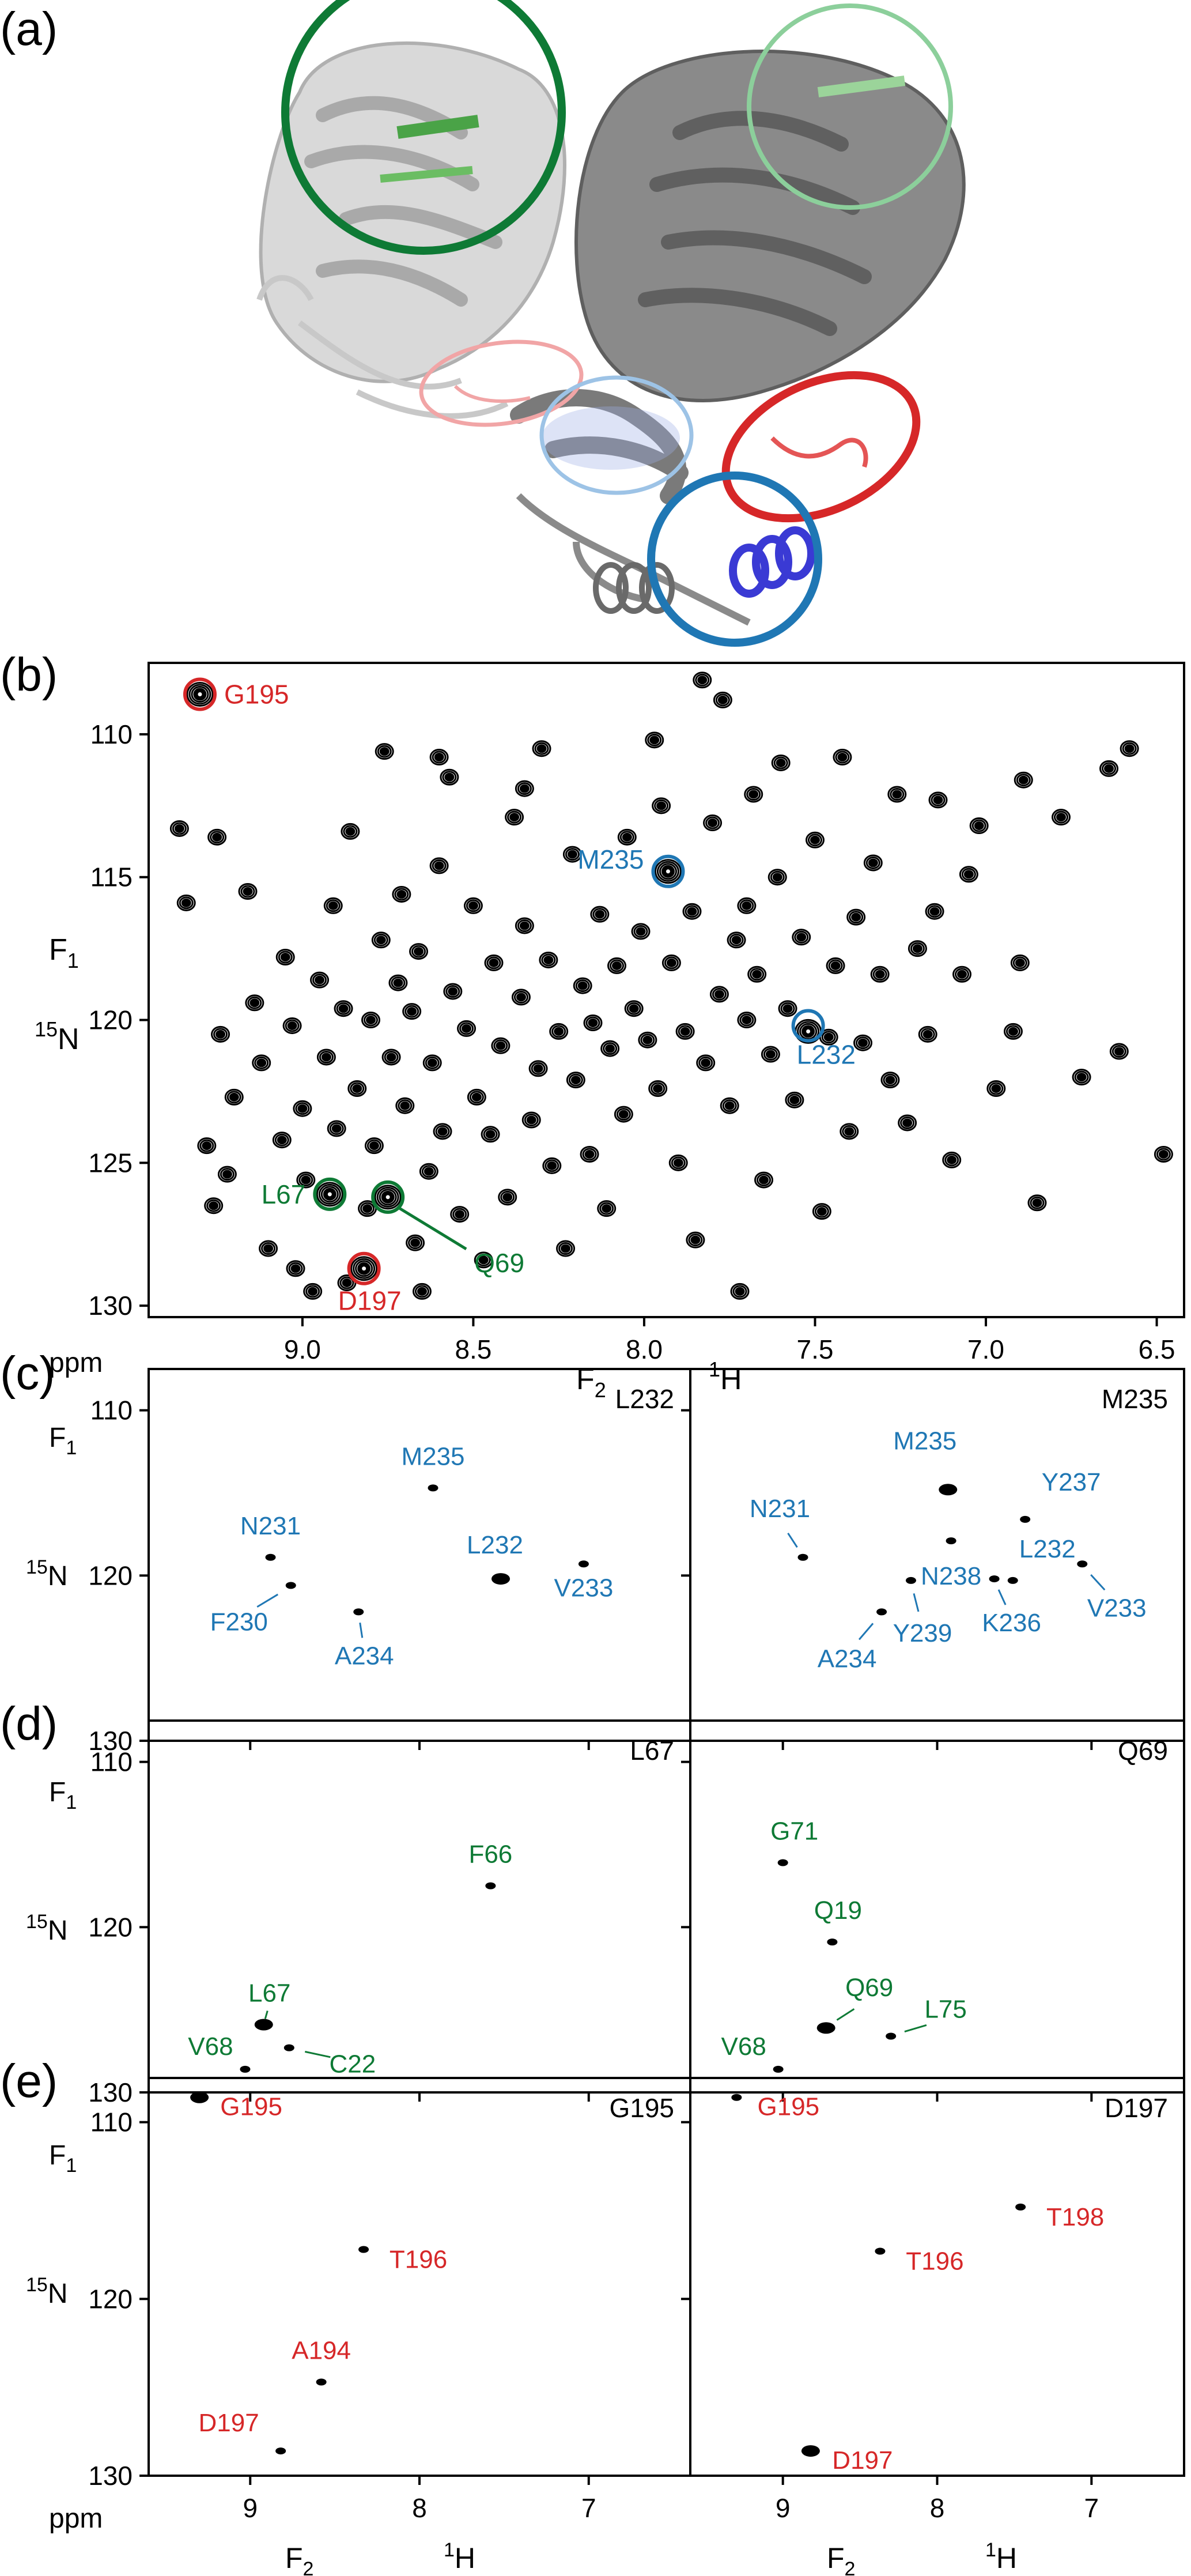 The height and width of the screenshot is (2576, 1191). What do you see at coordinates (845, 2014) in the screenshot?
I see `leader-d-right-q69` at bounding box center [845, 2014].